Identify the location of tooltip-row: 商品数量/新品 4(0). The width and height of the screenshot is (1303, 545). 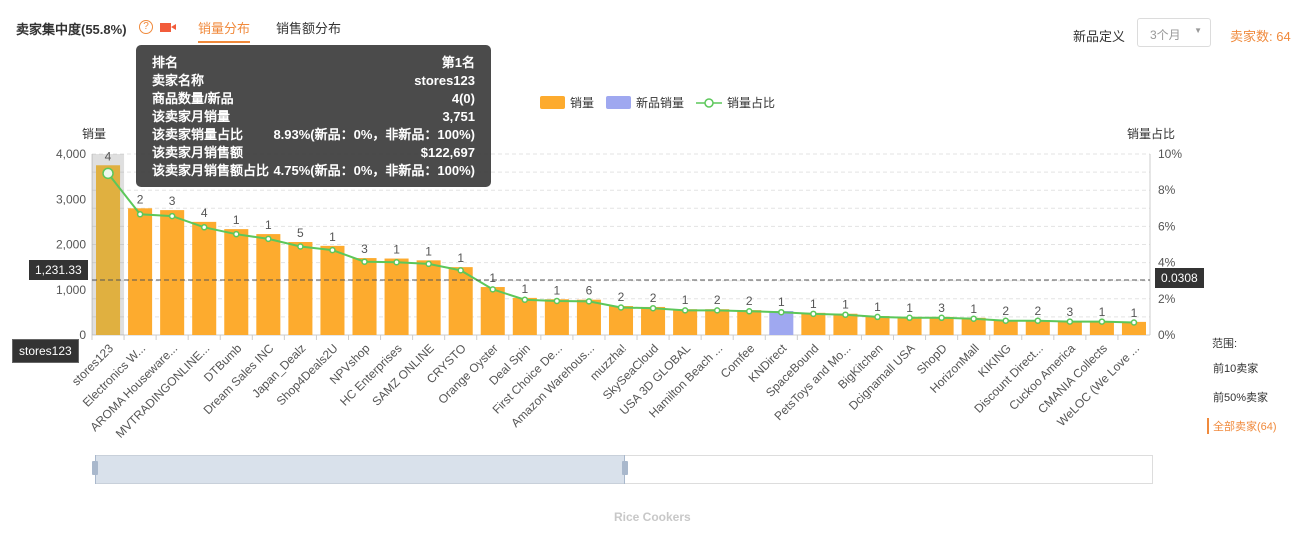
(313, 98).